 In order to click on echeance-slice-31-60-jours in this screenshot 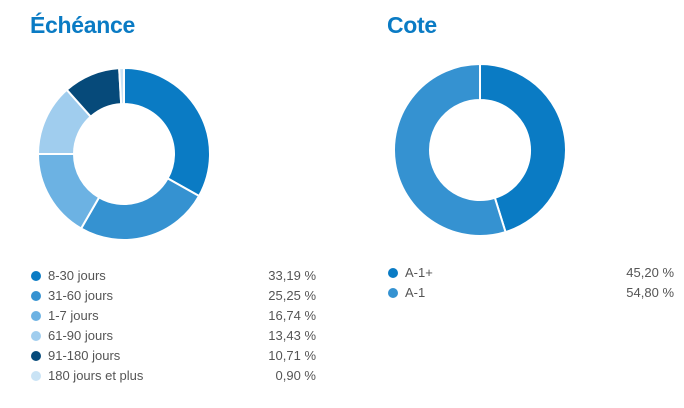, I will do `click(140, 209)`.